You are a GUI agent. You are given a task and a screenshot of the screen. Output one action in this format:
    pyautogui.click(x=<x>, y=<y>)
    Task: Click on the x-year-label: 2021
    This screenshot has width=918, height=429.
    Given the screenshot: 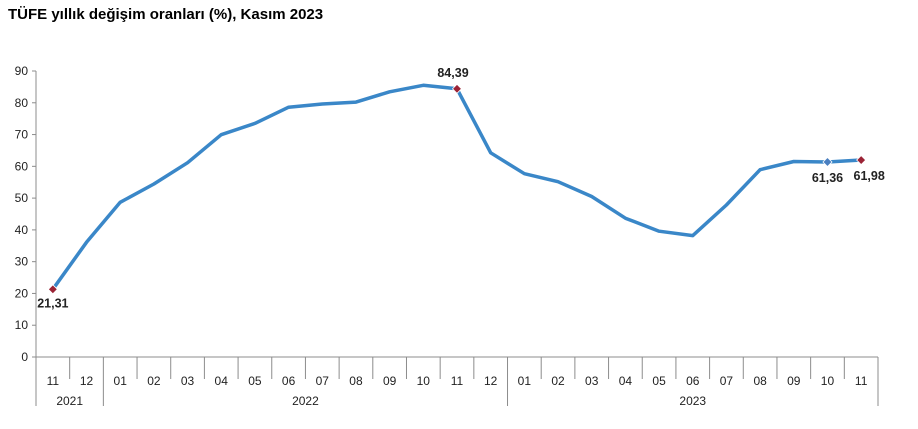 What is the action you would take?
    pyautogui.click(x=69, y=401)
    